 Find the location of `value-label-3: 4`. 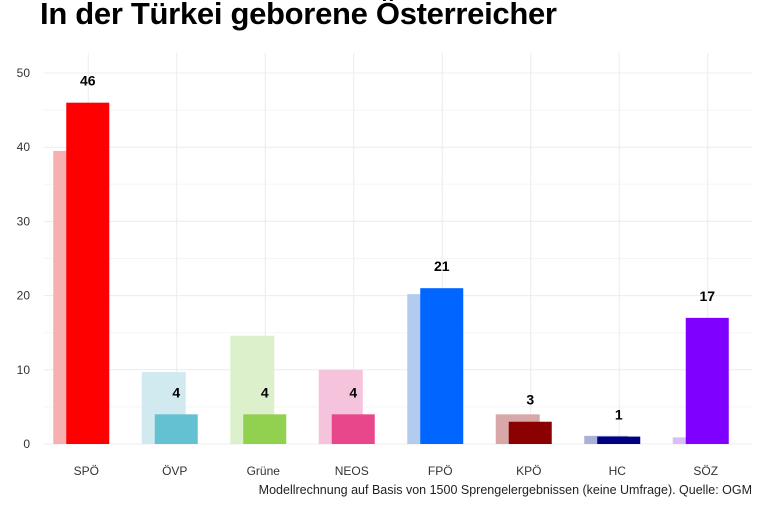

value-label-3: 4 is located at coordinates (353, 392).